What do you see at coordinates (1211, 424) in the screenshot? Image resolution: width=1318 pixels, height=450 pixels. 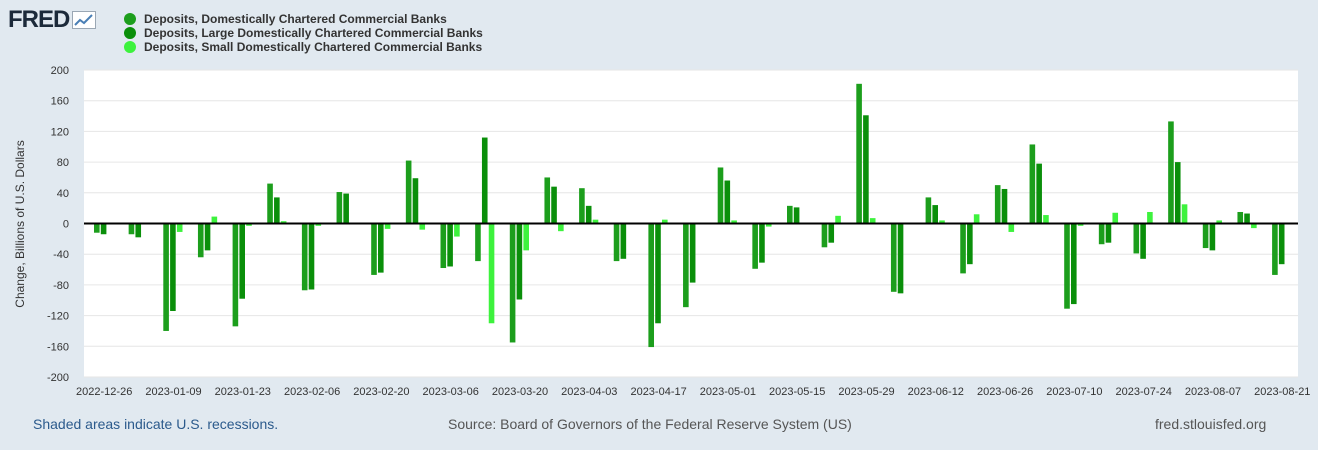 I see `site-link: fred.stlouisfed.org` at bounding box center [1211, 424].